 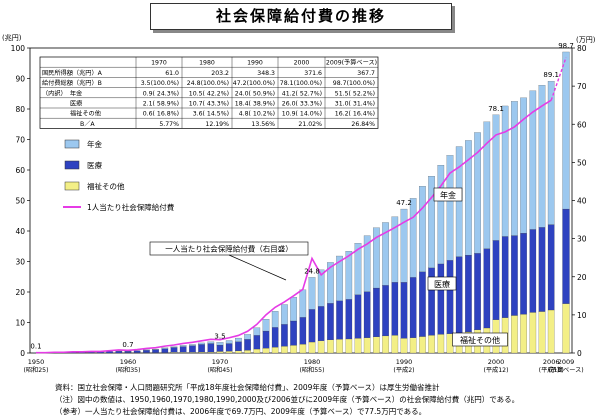 I want to click on table-row-label: 国民所得額（兆円）A, so click(x=72, y=73).